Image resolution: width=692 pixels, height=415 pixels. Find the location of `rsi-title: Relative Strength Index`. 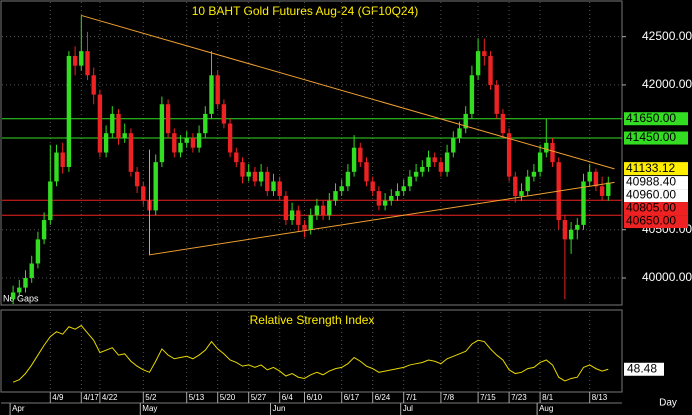

rsi-title: Relative Strength Index is located at coordinates (312, 320).